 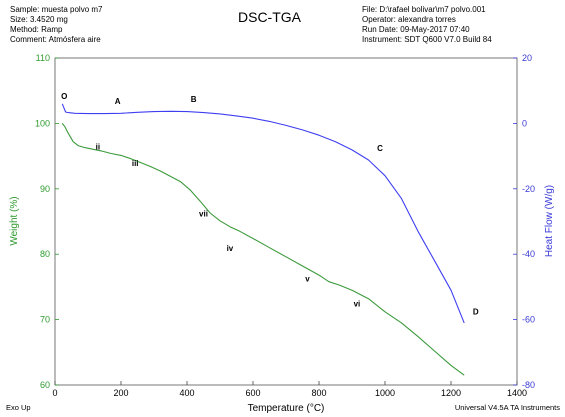 What do you see at coordinates (385, 393) in the screenshot?
I see `x-tick-label: 1000` at bounding box center [385, 393].